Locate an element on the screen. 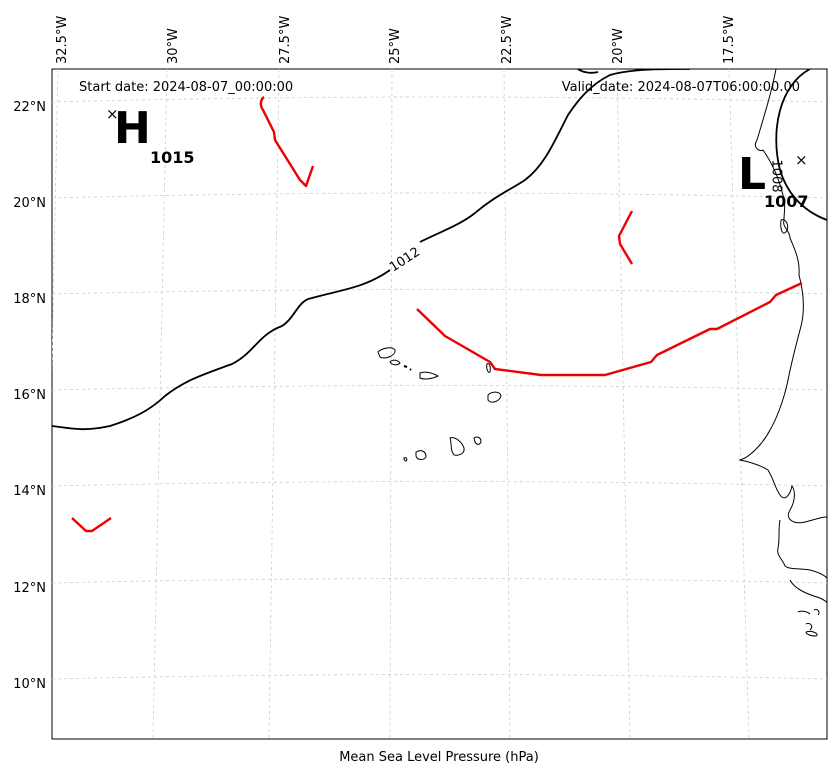 This screenshot has height=783, width=837. lon-label: 22.5°W is located at coordinates (507, 40).